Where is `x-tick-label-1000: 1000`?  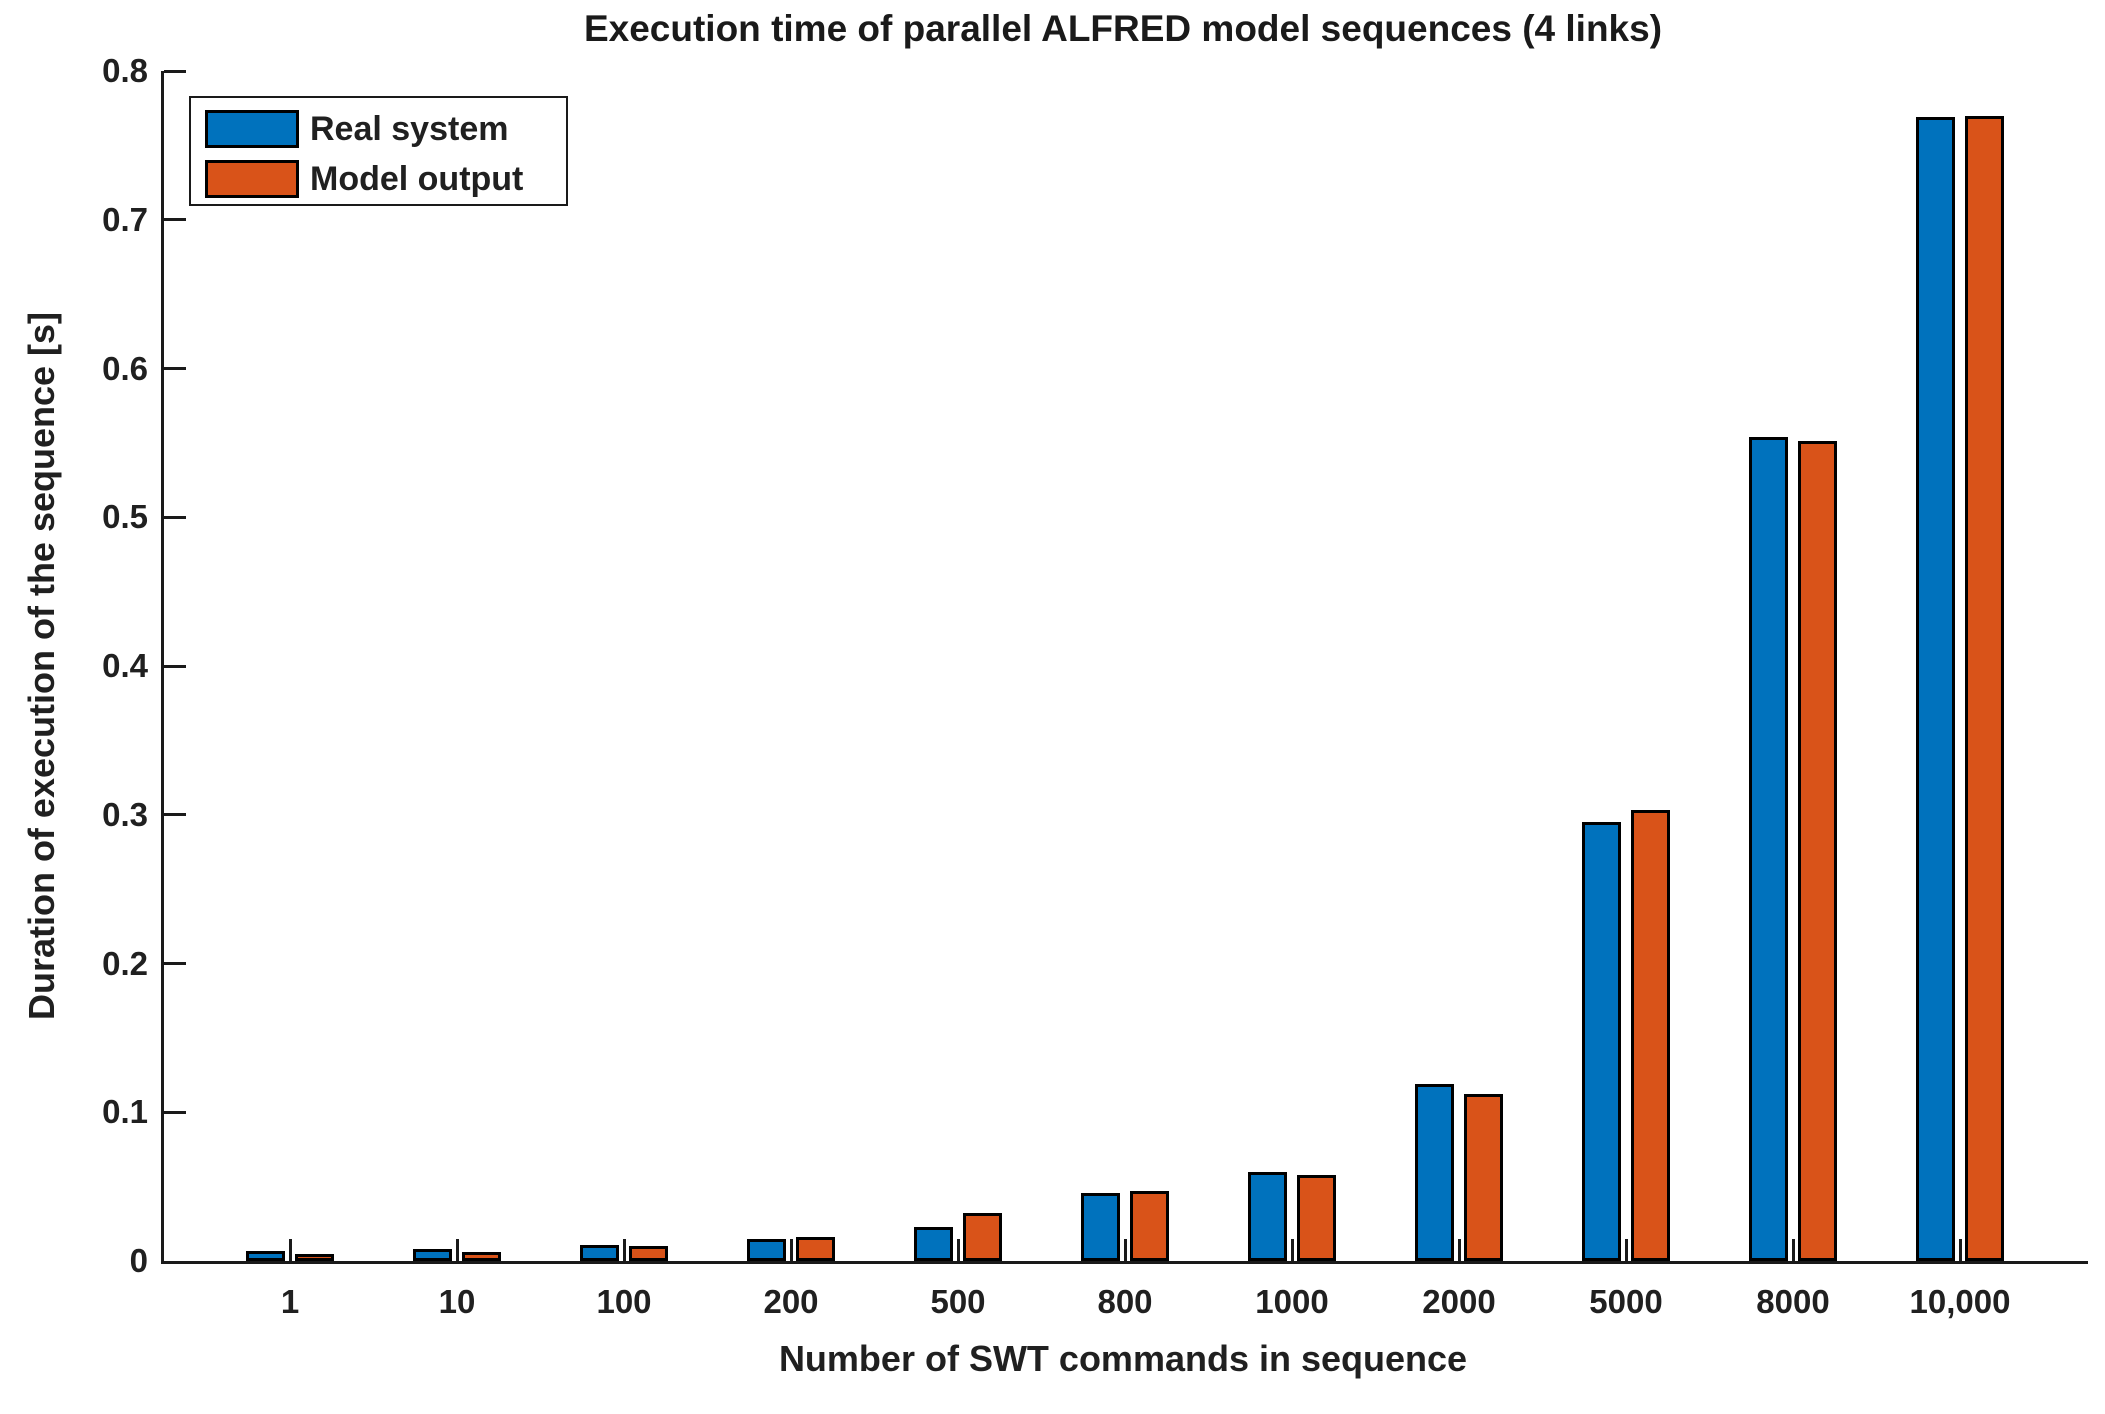 x-tick-label-1000: 1000 is located at coordinates (1292, 1301).